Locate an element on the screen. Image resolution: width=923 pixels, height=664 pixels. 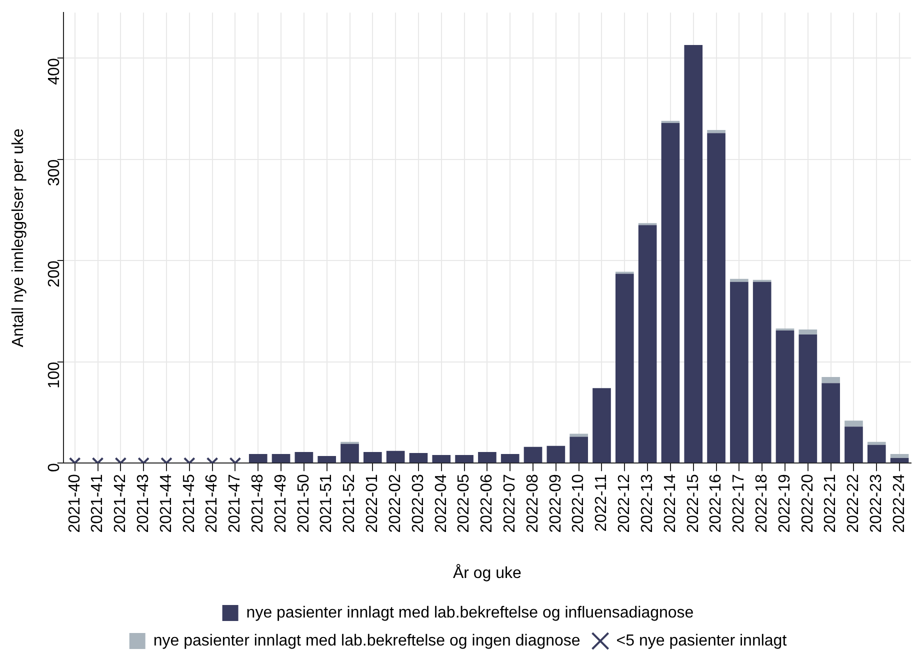
x-tick-label: 2022-02 is located at coordinates (395, 503).